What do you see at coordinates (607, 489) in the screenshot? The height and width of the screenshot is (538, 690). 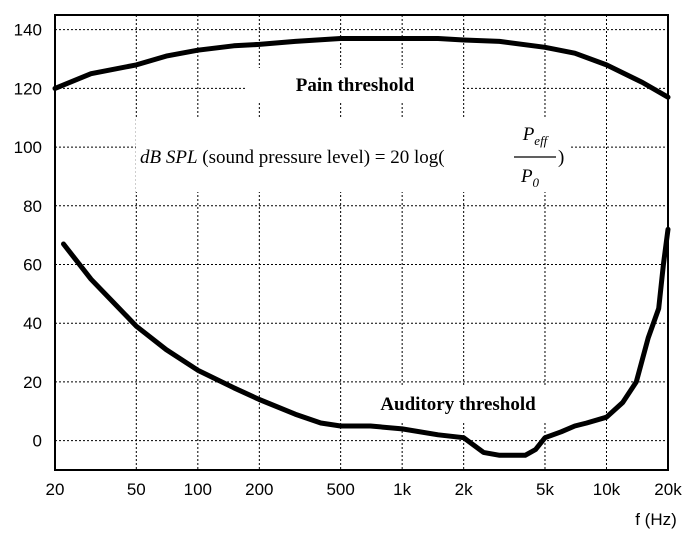 I see `x-tick-label: 10k` at bounding box center [607, 489].